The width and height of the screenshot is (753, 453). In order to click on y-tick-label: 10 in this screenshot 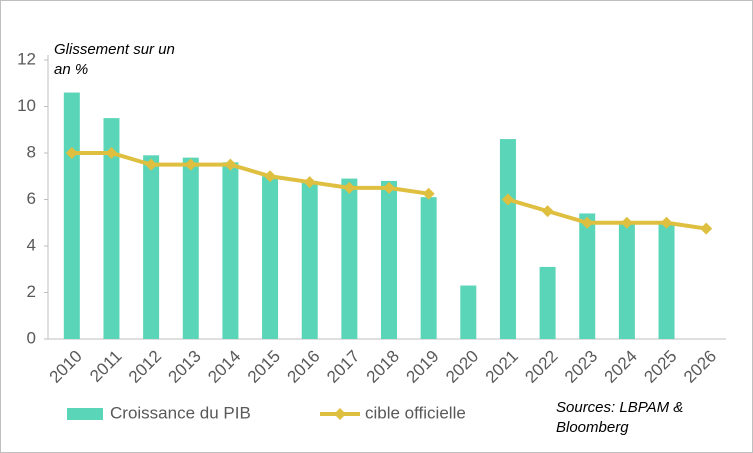, I will do `click(26, 105)`.